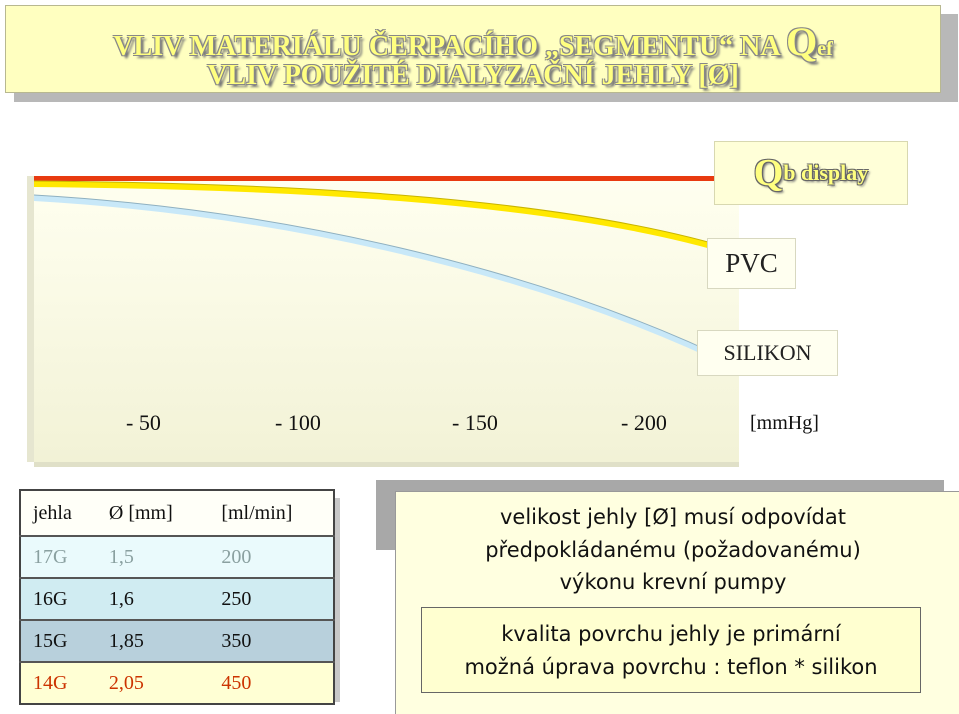  I want to click on title-line-2: VLIV POUŽITÉ DIALYZAČNÍ JEHLY [Ø], so click(473, 75).